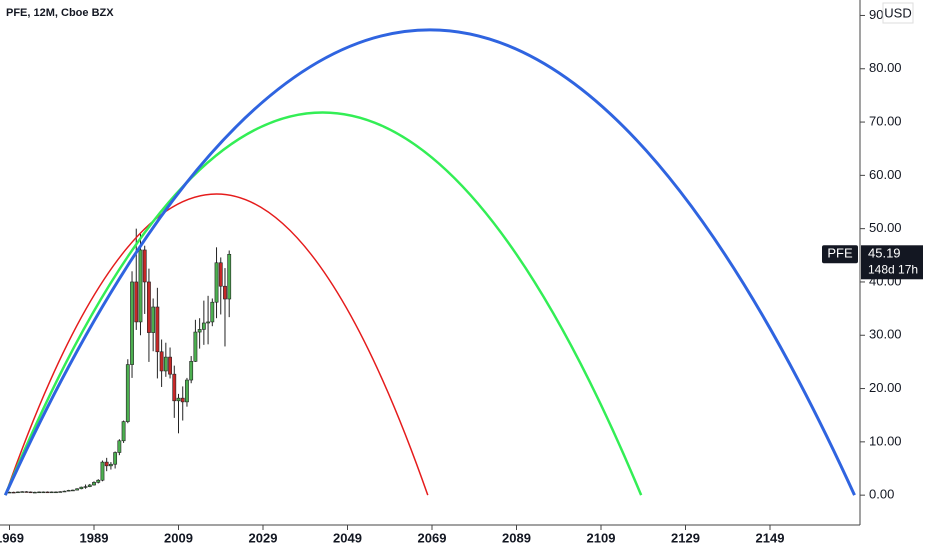  I want to click on price-box, so click(892, 262).